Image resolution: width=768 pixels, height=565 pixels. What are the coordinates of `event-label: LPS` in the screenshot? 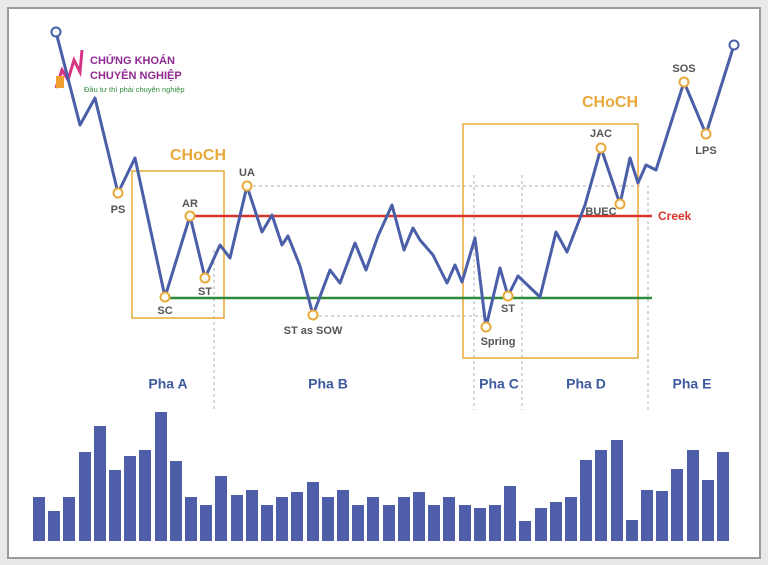 It's located at (705, 151).